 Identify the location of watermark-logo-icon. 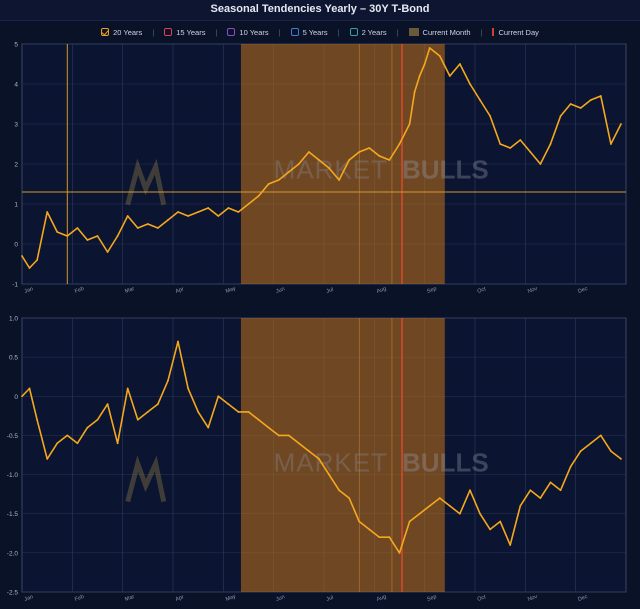
(146, 479).